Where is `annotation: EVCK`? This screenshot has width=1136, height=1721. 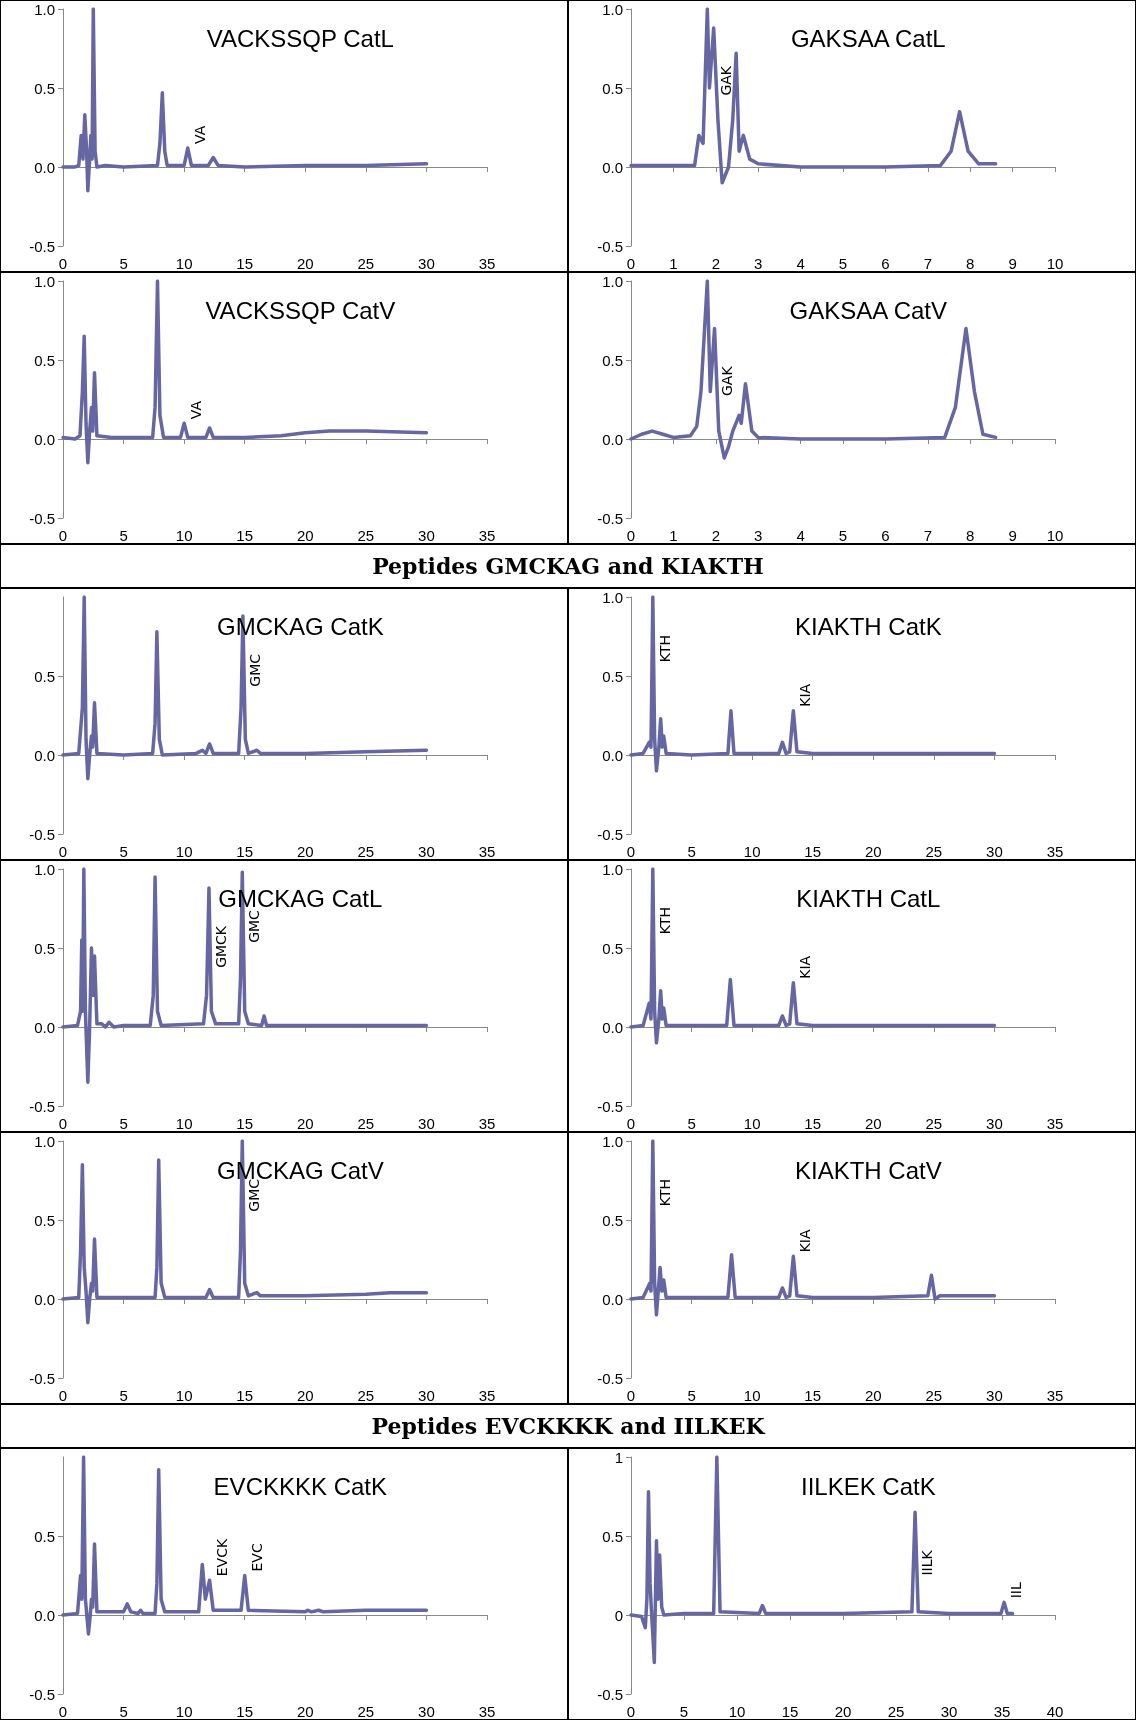
annotation: EVCK is located at coordinates (221, 1557).